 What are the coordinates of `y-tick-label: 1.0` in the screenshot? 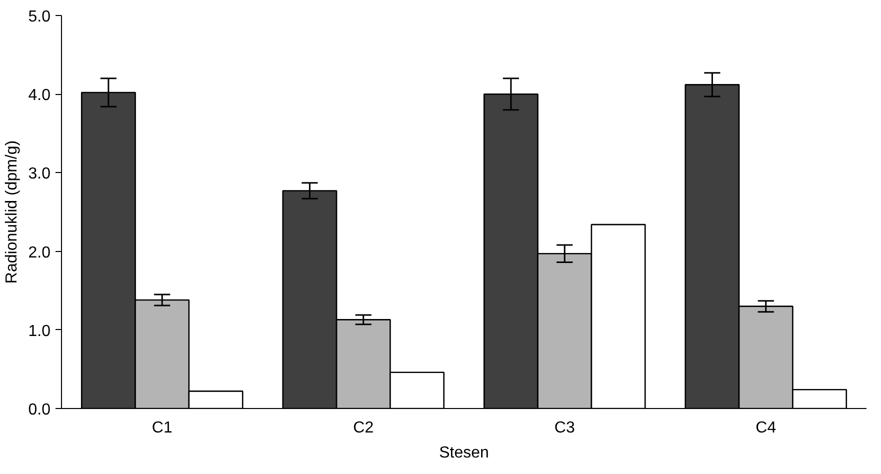 It's located at (39, 331).